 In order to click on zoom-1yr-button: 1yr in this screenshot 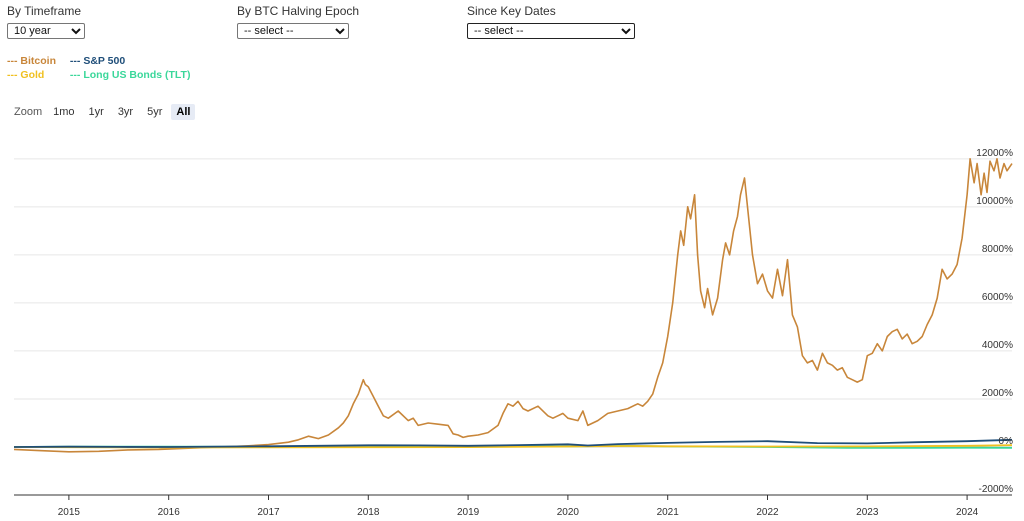, I will do `click(96, 112)`.